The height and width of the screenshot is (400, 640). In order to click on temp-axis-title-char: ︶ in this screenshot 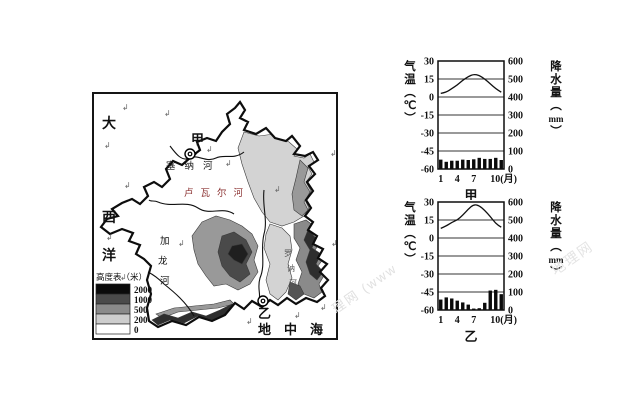, I will do `click(409, 259)`.